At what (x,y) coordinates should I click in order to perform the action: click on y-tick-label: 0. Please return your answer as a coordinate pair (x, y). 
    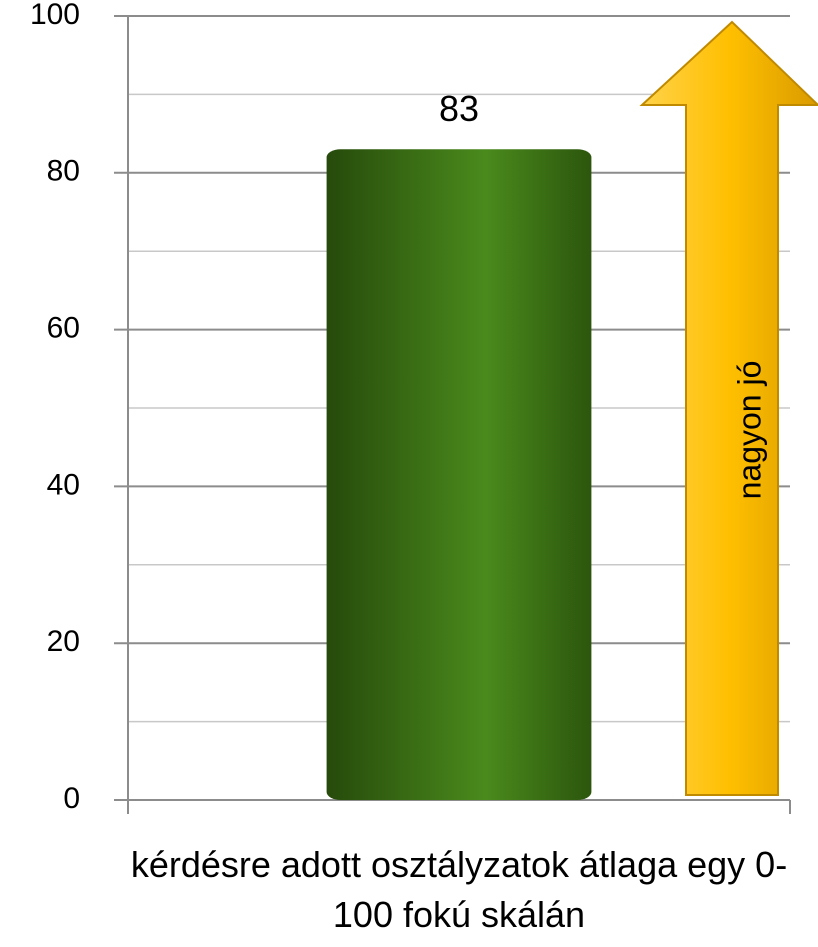
    Looking at the image, I should click on (71, 798).